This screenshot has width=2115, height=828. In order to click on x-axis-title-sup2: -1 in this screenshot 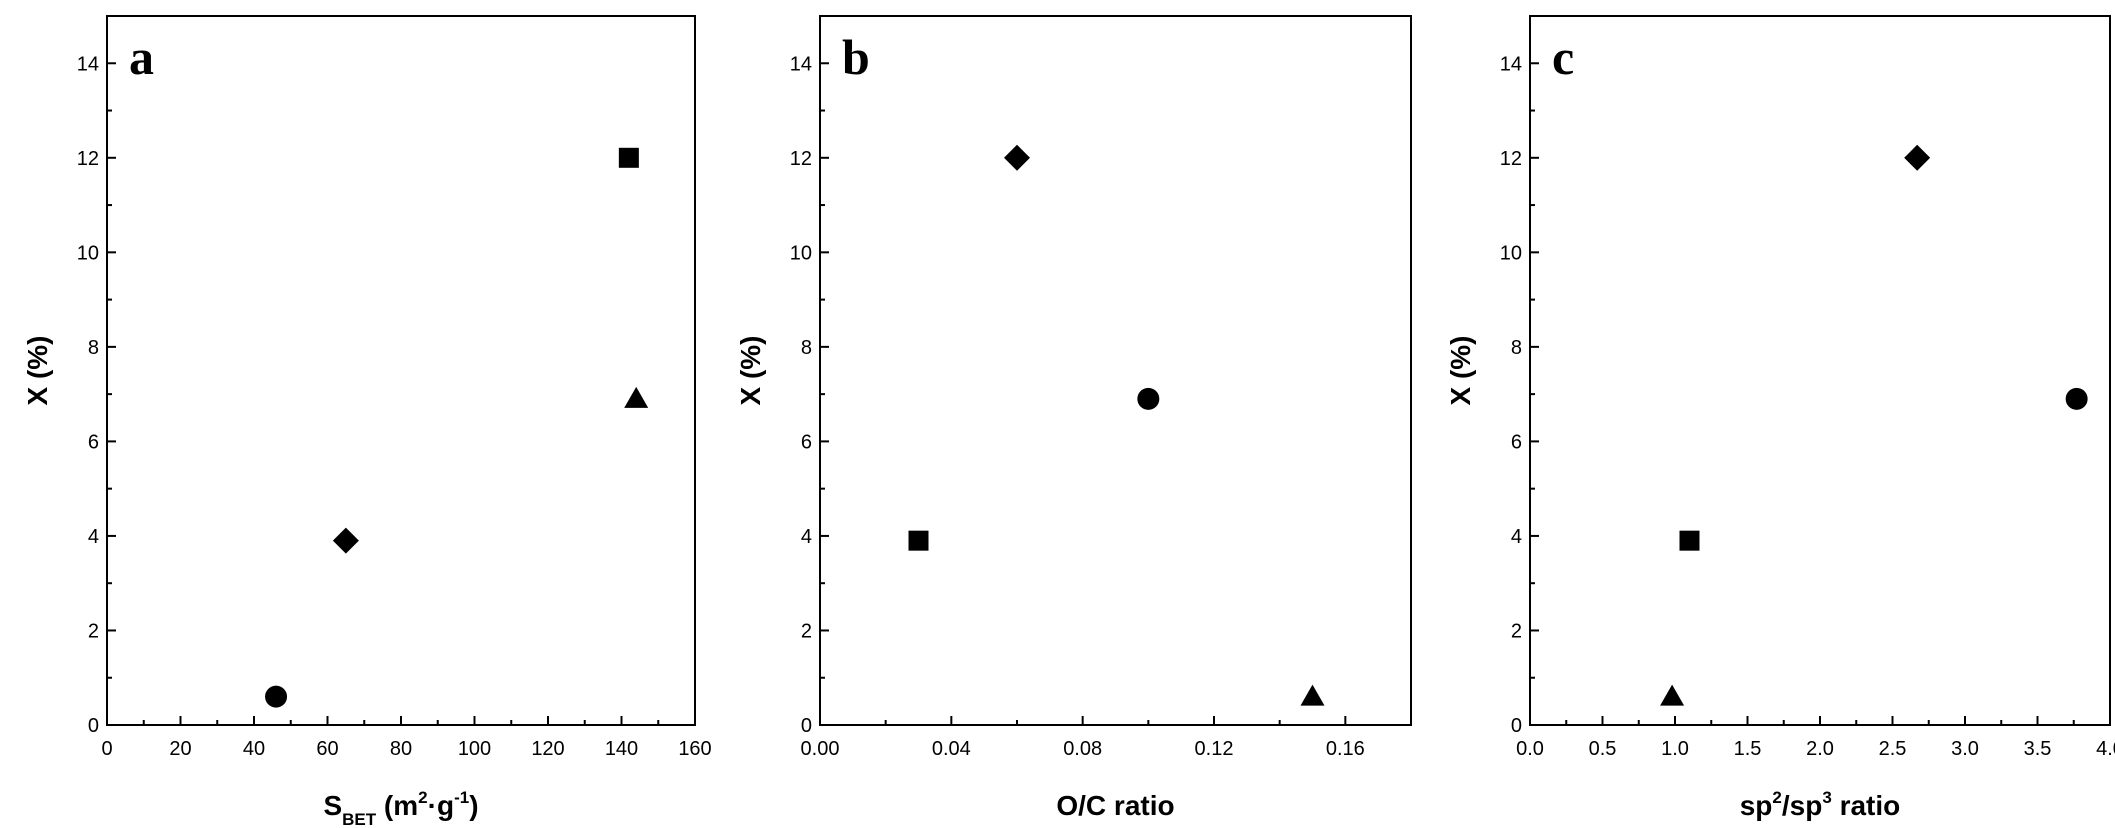, I will do `click(461, 797)`.